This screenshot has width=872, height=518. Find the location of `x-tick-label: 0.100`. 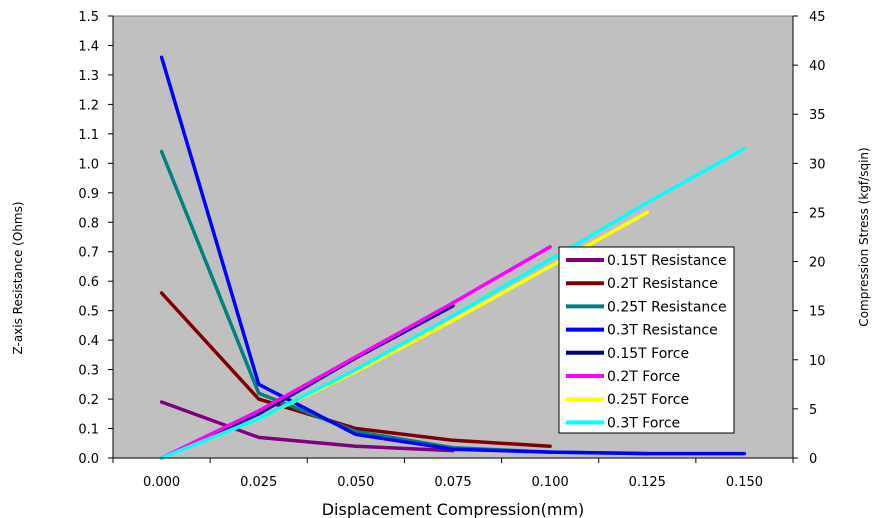

x-tick-label: 0.100 is located at coordinates (550, 482).